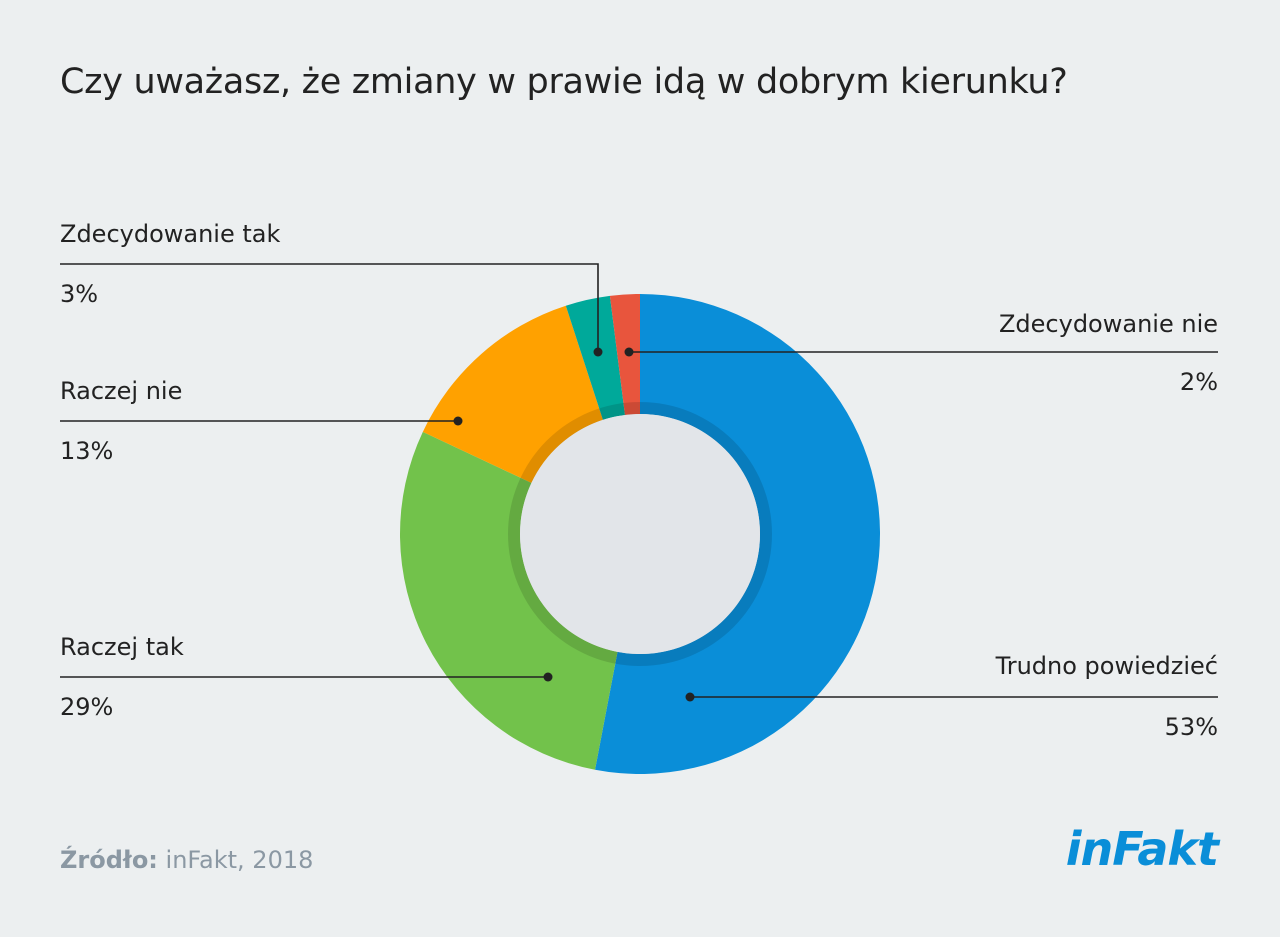 The height and width of the screenshot is (937, 1280). What do you see at coordinates (690, 697) in the screenshot?
I see `leader-dot-trudno-powiedzieć` at bounding box center [690, 697].